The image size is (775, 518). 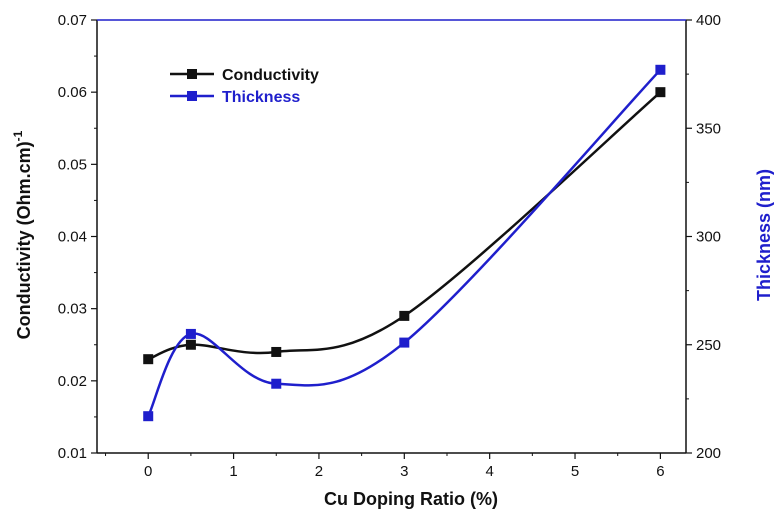 What do you see at coordinates (192, 74) in the screenshot?
I see `conductivity-legend-marker` at bounding box center [192, 74].